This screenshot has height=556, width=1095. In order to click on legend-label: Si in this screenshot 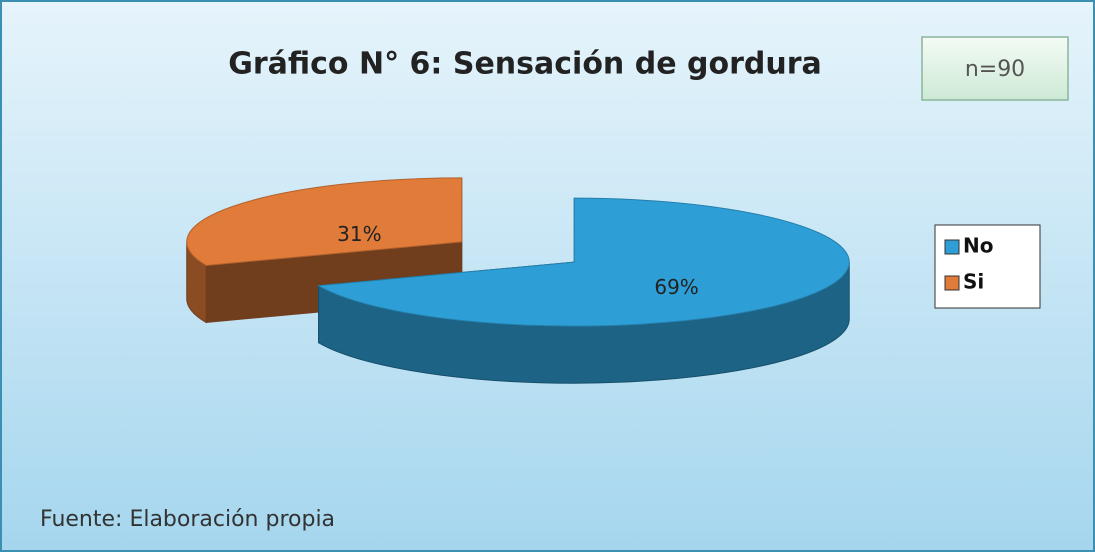, I will do `click(973, 282)`.